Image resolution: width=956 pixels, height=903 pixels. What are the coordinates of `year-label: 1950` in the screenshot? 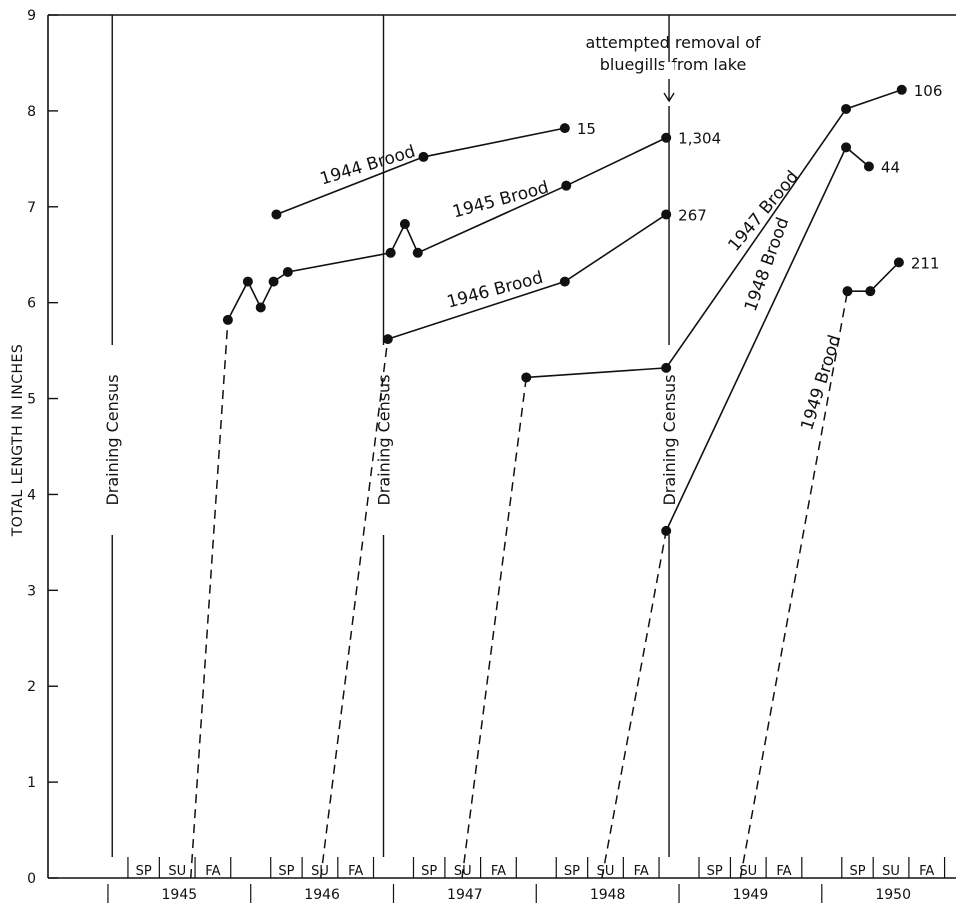 It's located at (893, 895).